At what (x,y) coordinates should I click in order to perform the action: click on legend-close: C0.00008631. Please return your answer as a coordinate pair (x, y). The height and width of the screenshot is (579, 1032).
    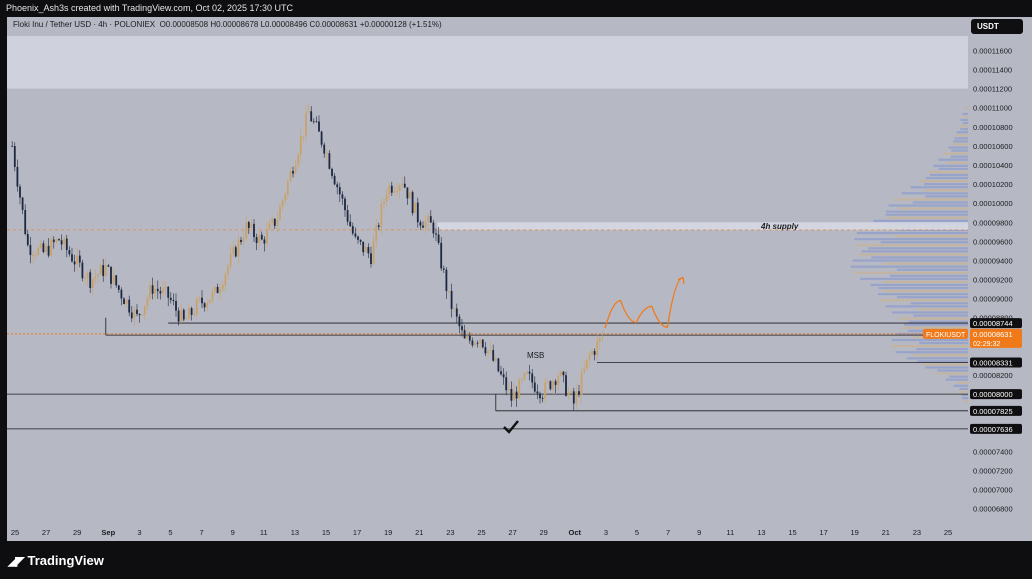
    Looking at the image, I should click on (333, 24).